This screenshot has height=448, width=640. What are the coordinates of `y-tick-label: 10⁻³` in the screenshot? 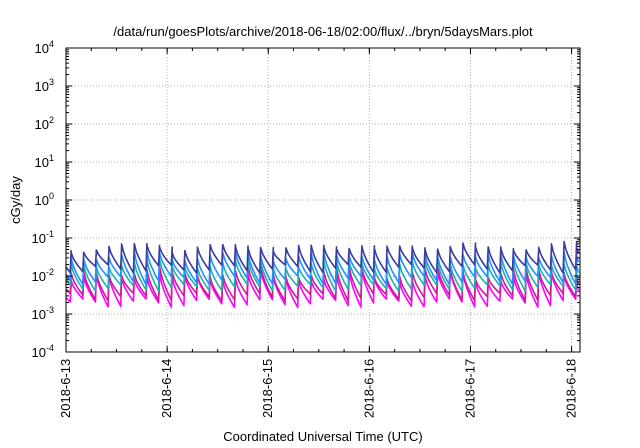 It's located at (43, 313).